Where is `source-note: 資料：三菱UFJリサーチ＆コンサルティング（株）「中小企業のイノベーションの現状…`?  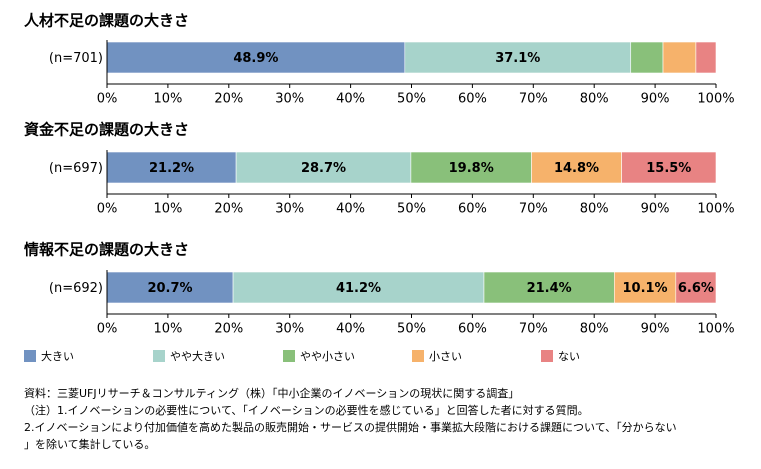 source-note: 資料：三菱UFJリサーチ＆コンサルティング（株）「中小企業のイノベーションの現状… is located at coordinates (272, 393).